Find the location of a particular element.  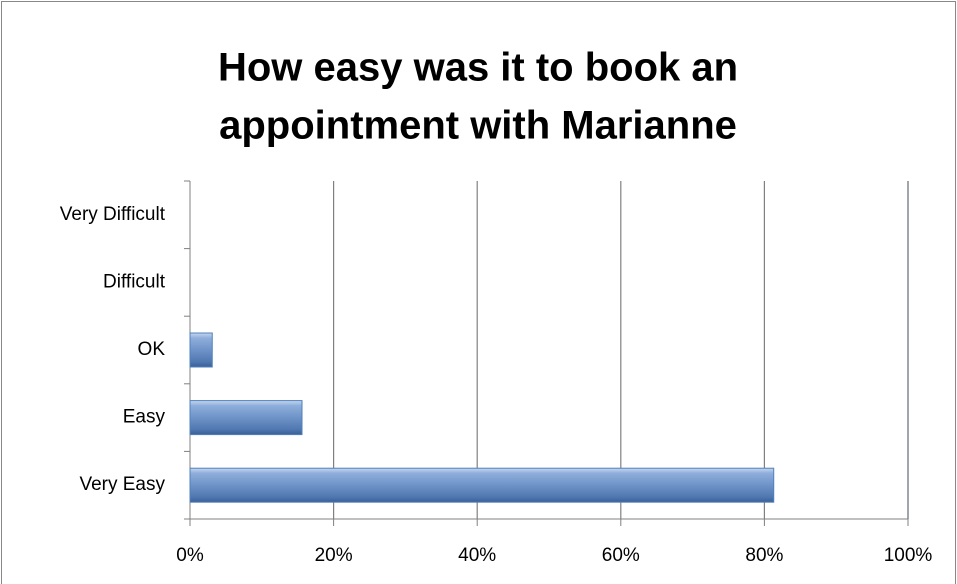

y-tick-label: Easy is located at coordinates (144, 417).